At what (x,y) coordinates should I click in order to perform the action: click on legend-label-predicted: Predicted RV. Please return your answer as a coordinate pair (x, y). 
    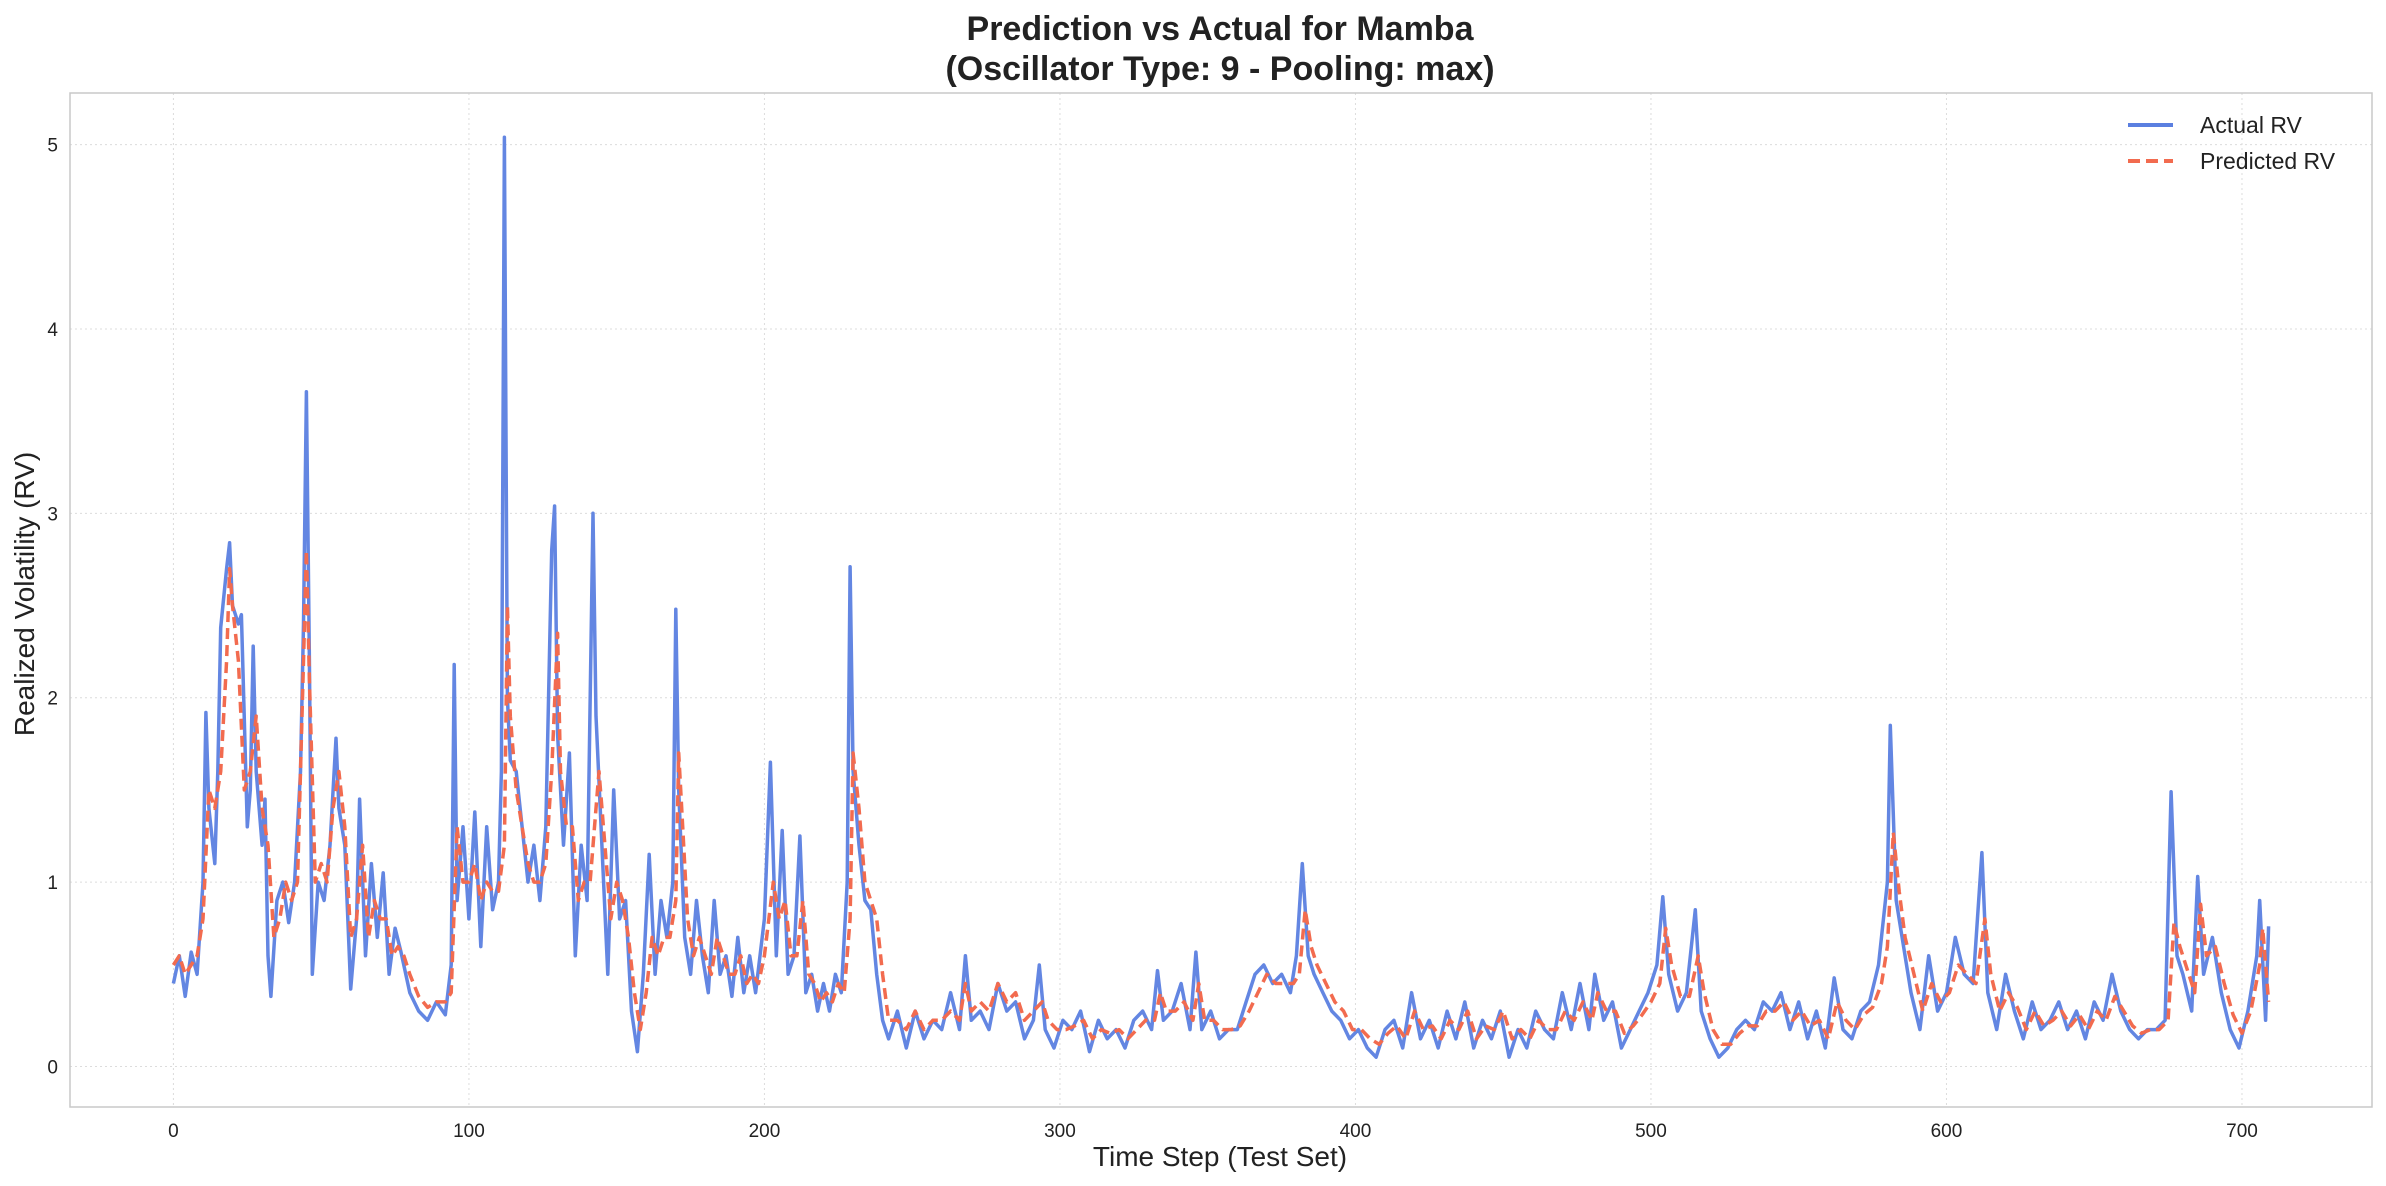
    Looking at the image, I should click on (2268, 161).